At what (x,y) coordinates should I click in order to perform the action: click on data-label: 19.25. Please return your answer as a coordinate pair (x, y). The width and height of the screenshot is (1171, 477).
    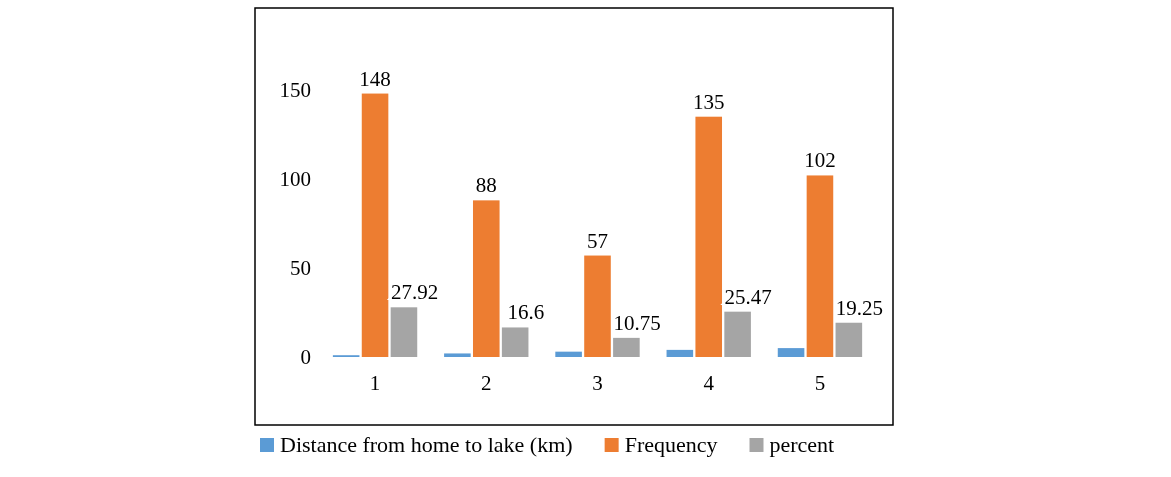
    Looking at the image, I should click on (859, 307).